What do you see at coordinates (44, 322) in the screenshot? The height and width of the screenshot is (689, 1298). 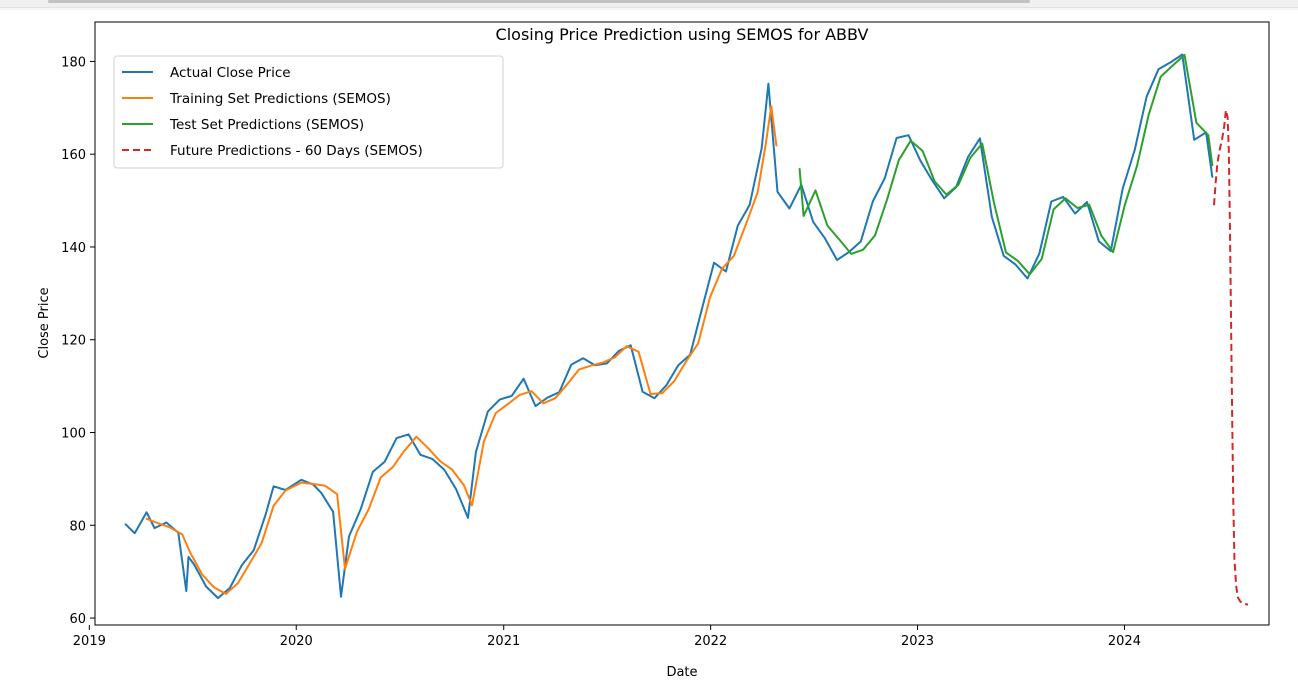 I see `y-axis-title: Close Price` at bounding box center [44, 322].